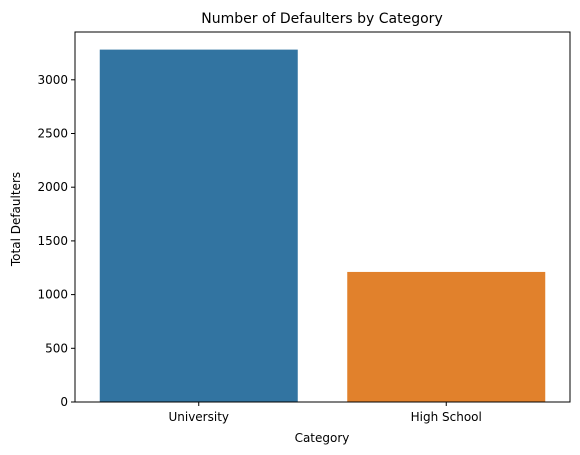 Image resolution: width=580 pixels, height=455 pixels. I want to click on chart-title: Number of Defaulters by Category, so click(321, 19).